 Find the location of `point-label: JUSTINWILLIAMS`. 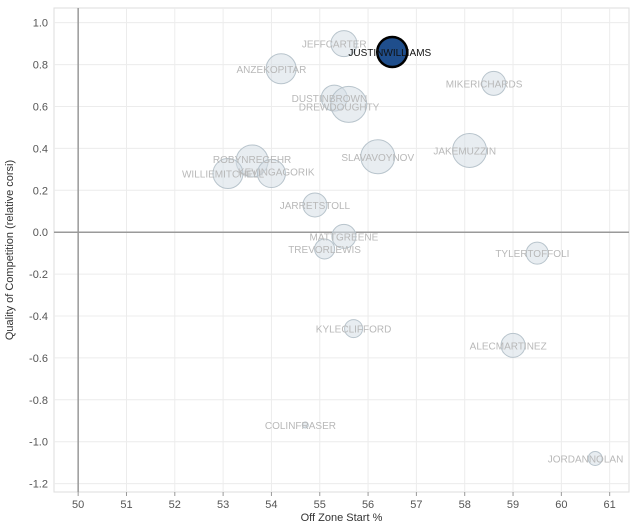

point-label: JUSTINWILLIAMS is located at coordinates (389, 53).